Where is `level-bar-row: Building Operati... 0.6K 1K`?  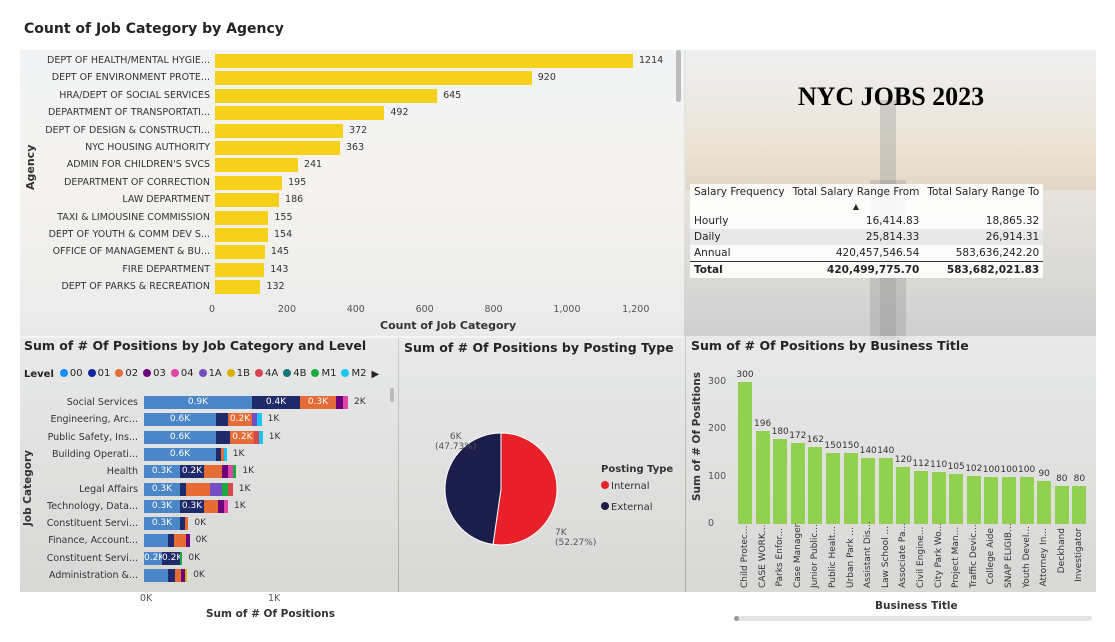
level-bar-row: Building Operati... 0.6K 1K is located at coordinates (205, 454).